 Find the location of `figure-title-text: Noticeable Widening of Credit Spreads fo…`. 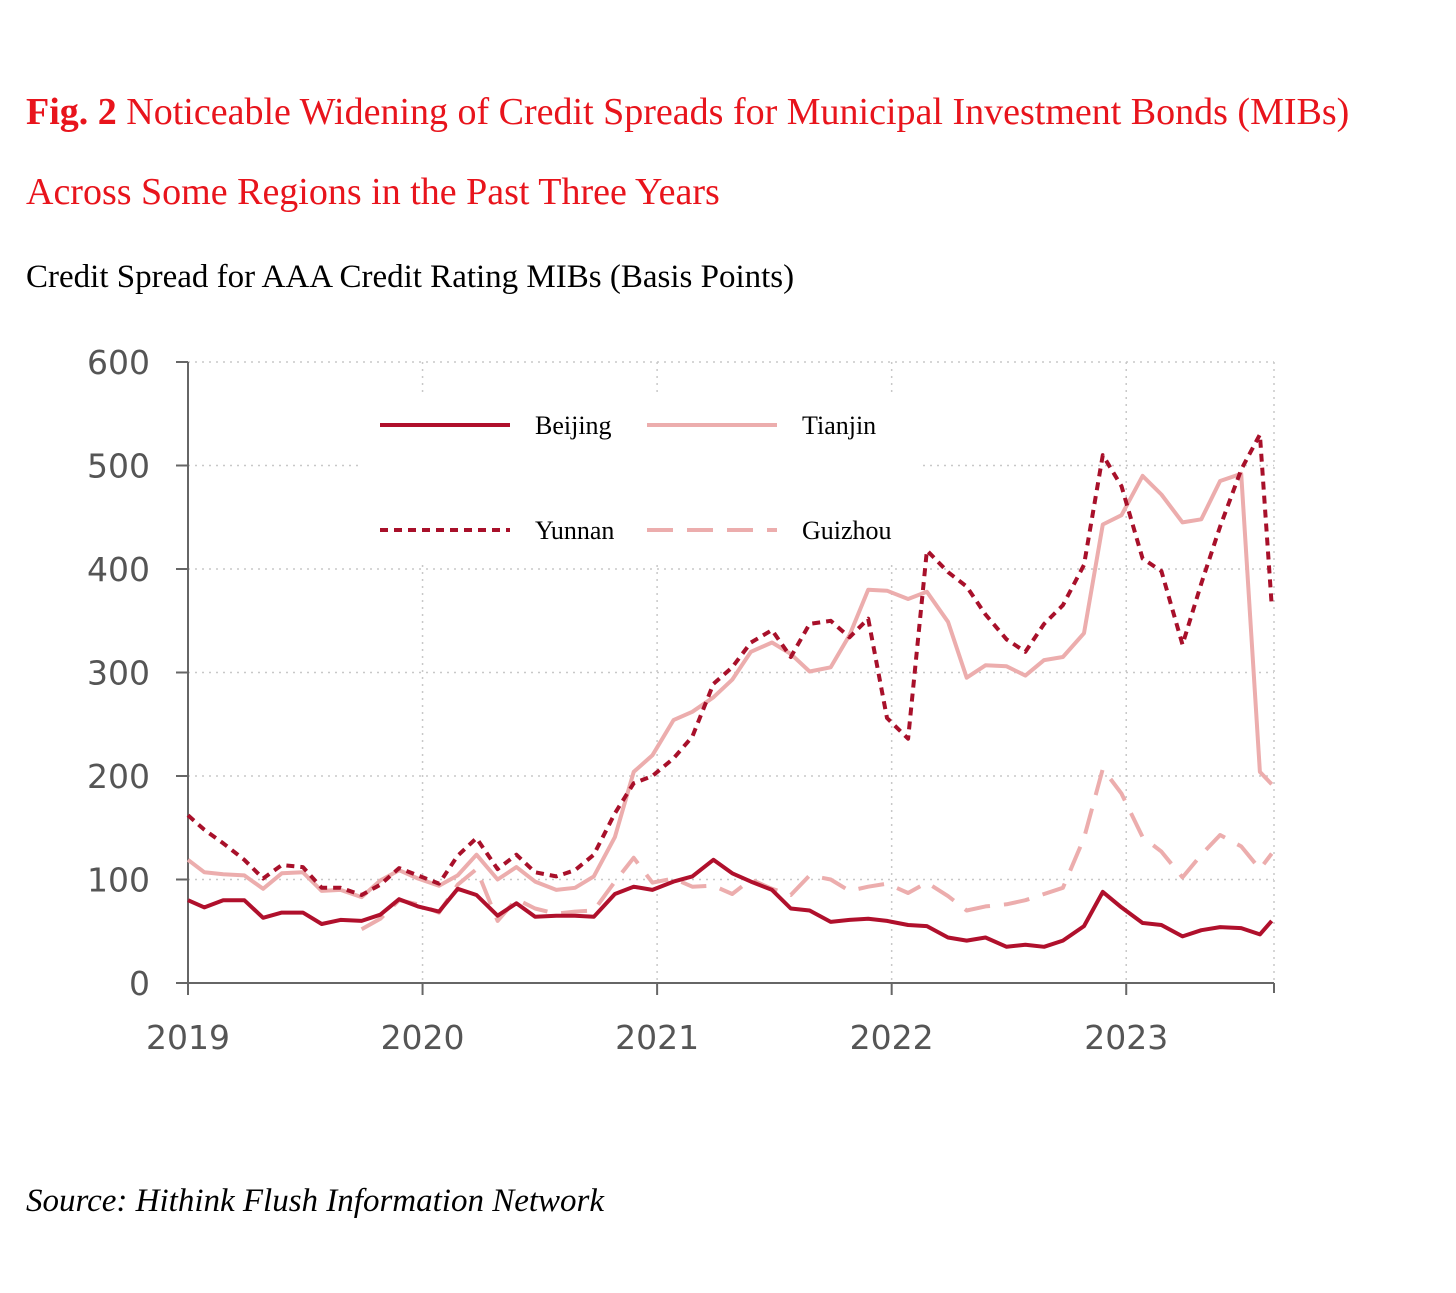

figure-title-text: Noticeable Widening of Credit Spreads fo… is located at coordinates (688, 152).